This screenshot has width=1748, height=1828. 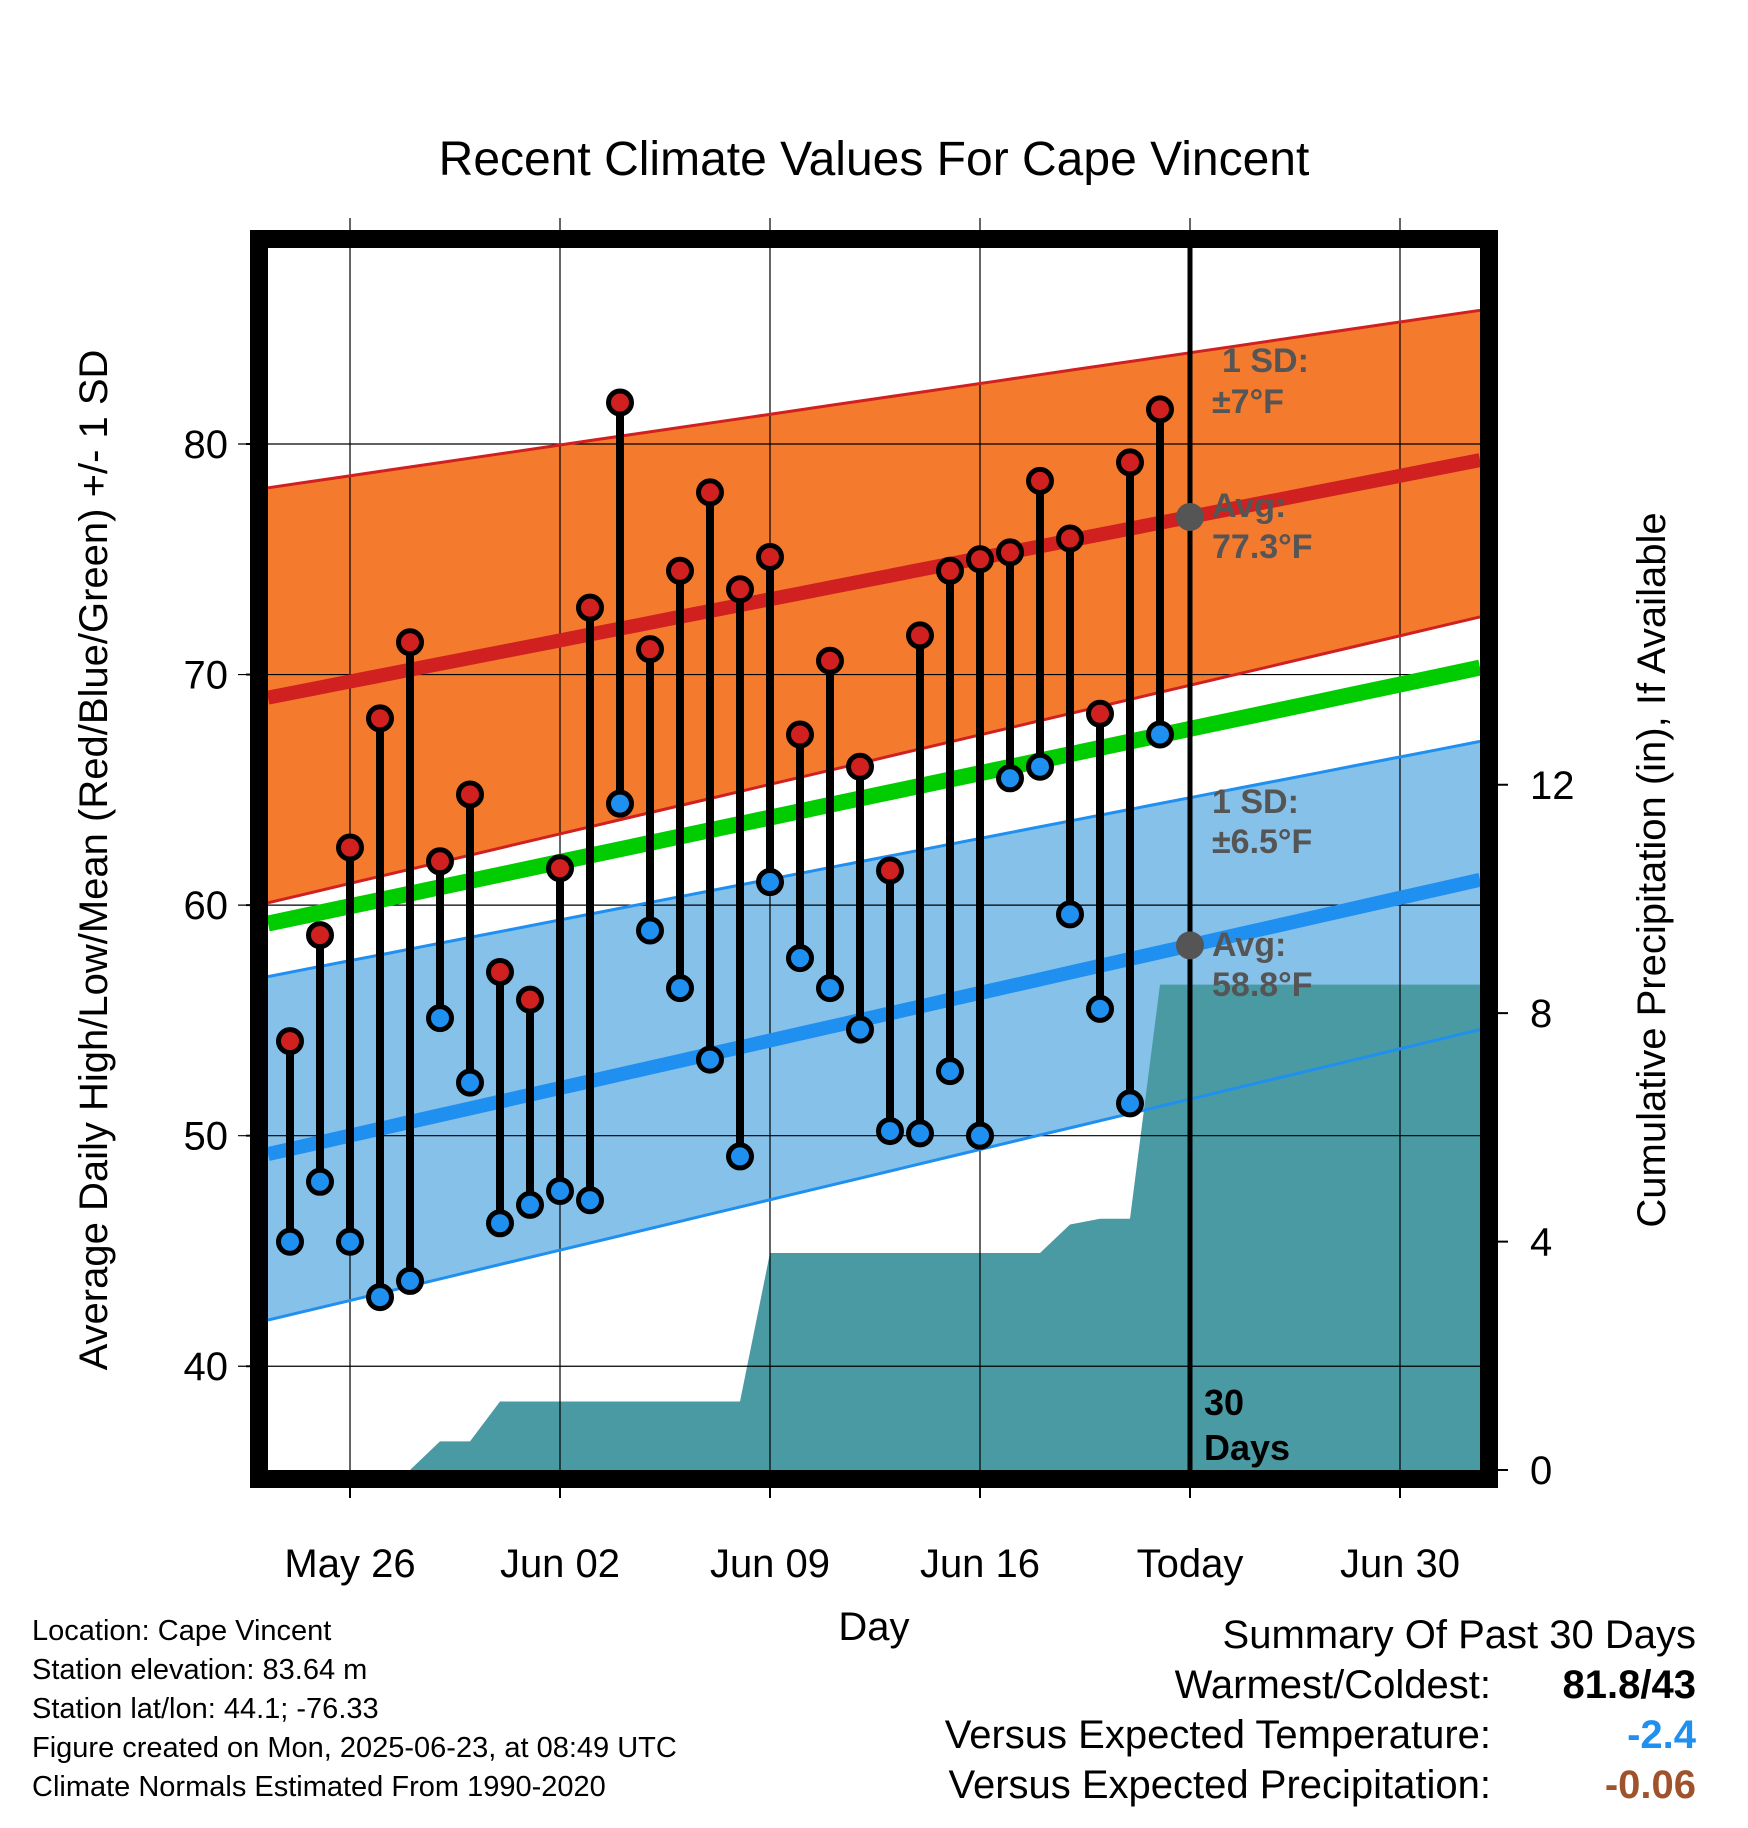 What do you see at coordinates (1262, 547) in the screenshot?
I see `high-avg-value: 77.3°F` at bounding box center [1262, 547].